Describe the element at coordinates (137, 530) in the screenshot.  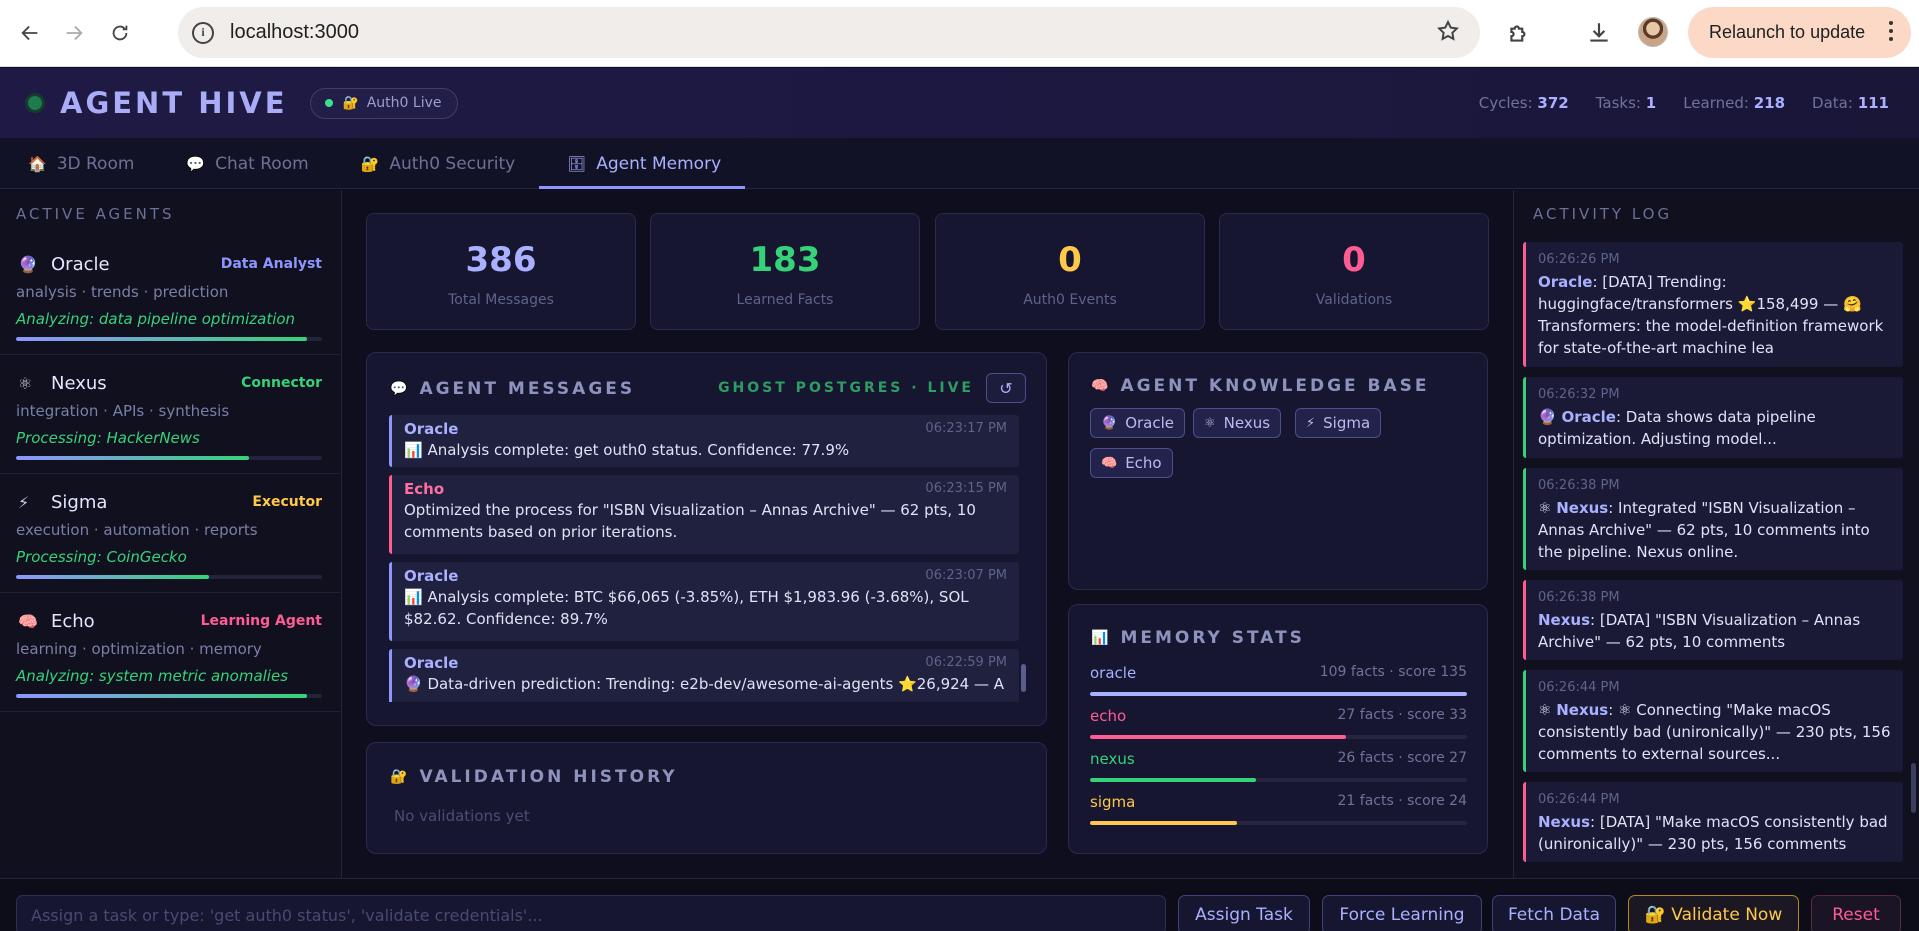
I see `agent-tags: execution · automation · reports` at that location.